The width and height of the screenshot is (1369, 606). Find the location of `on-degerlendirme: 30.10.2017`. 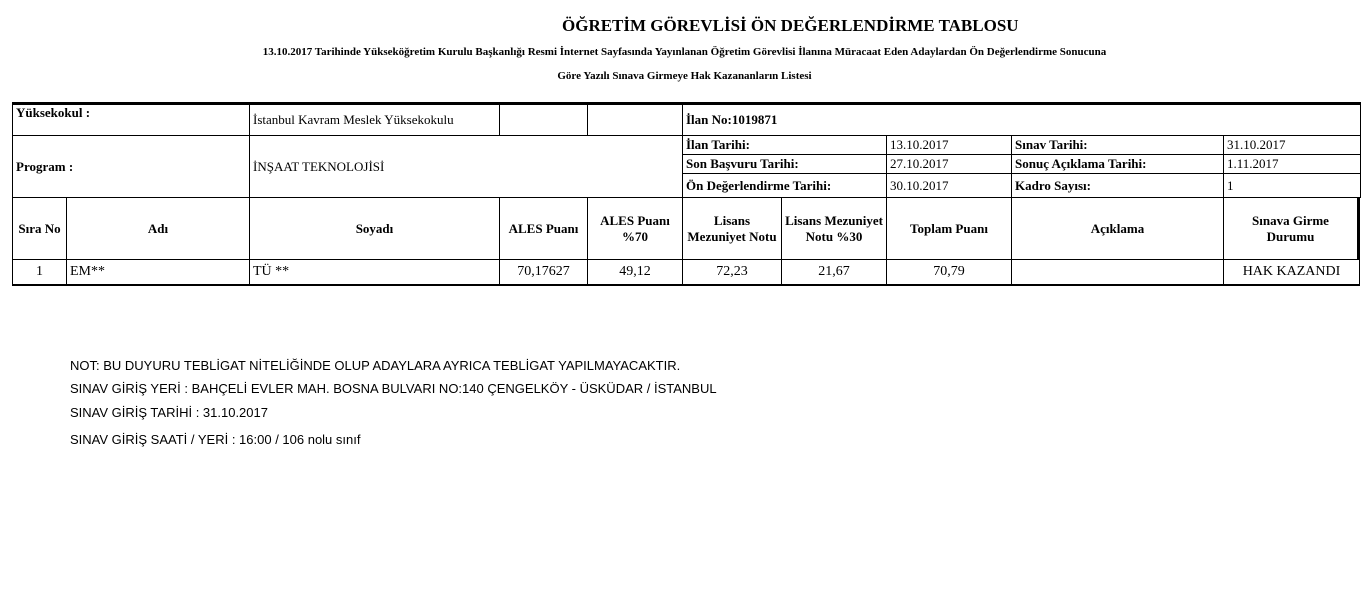

on-degerlendirme: 30.10.2017 is located at coordinates (949, 186).